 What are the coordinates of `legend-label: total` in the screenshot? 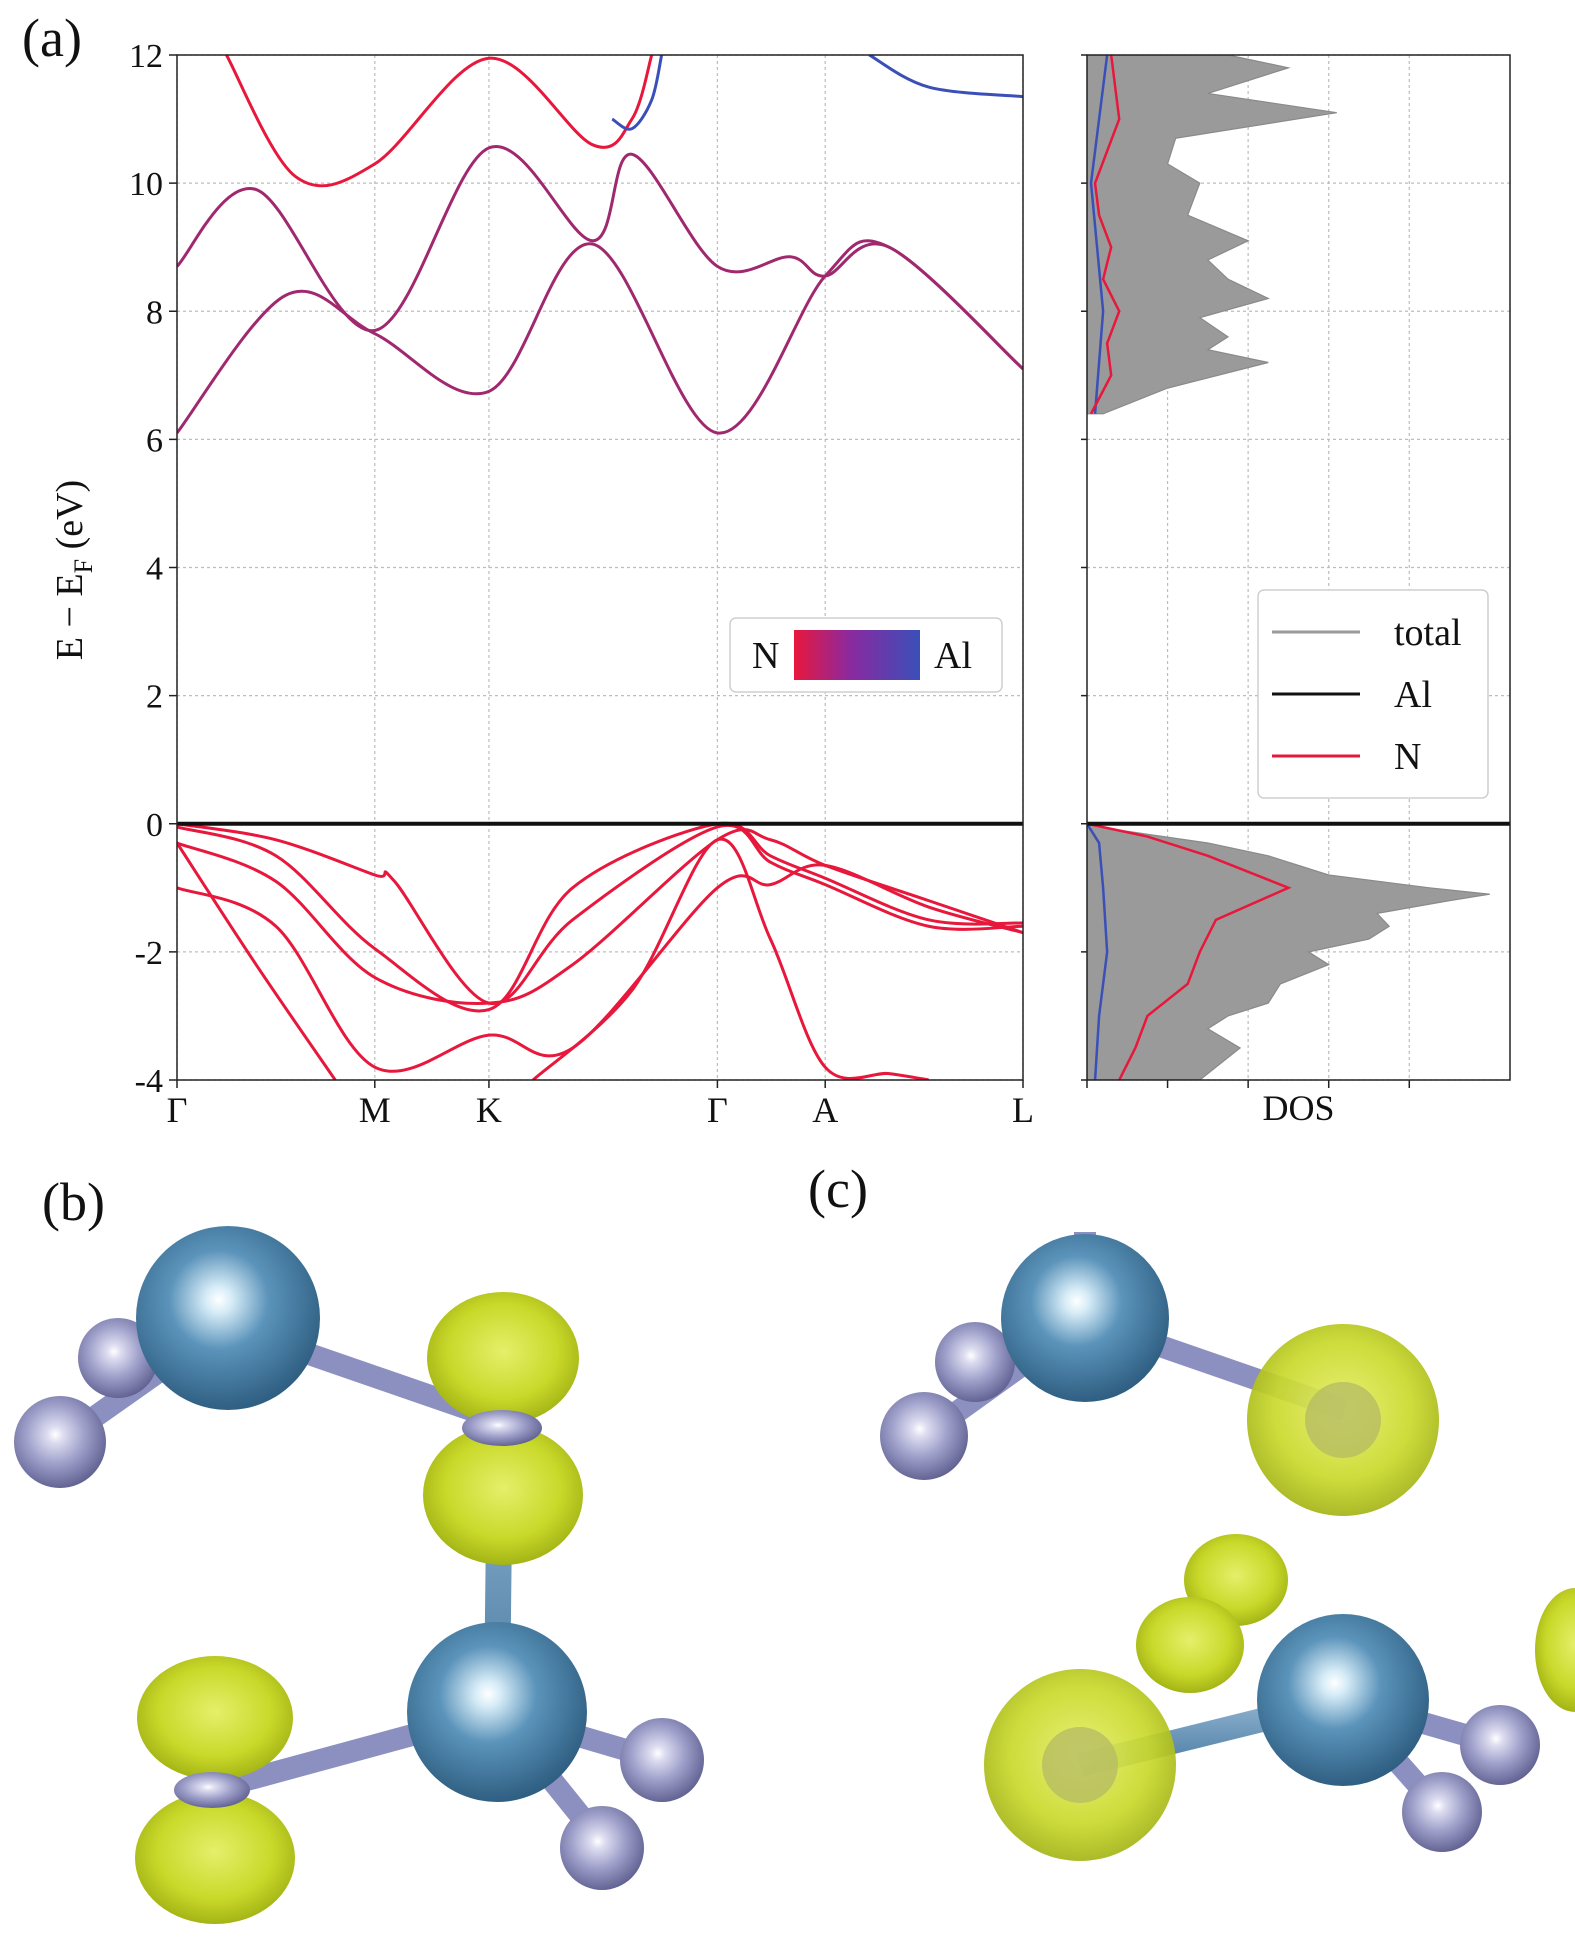 It's located at (1428, 633).